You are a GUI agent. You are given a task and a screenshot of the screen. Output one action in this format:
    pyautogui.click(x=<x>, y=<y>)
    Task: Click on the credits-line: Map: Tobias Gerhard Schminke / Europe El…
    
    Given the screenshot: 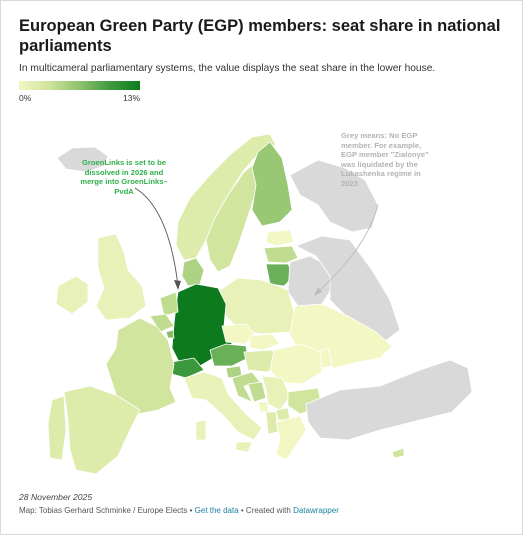 What is the action you would take?
    pyautogui.click(x=179, y=510)
    